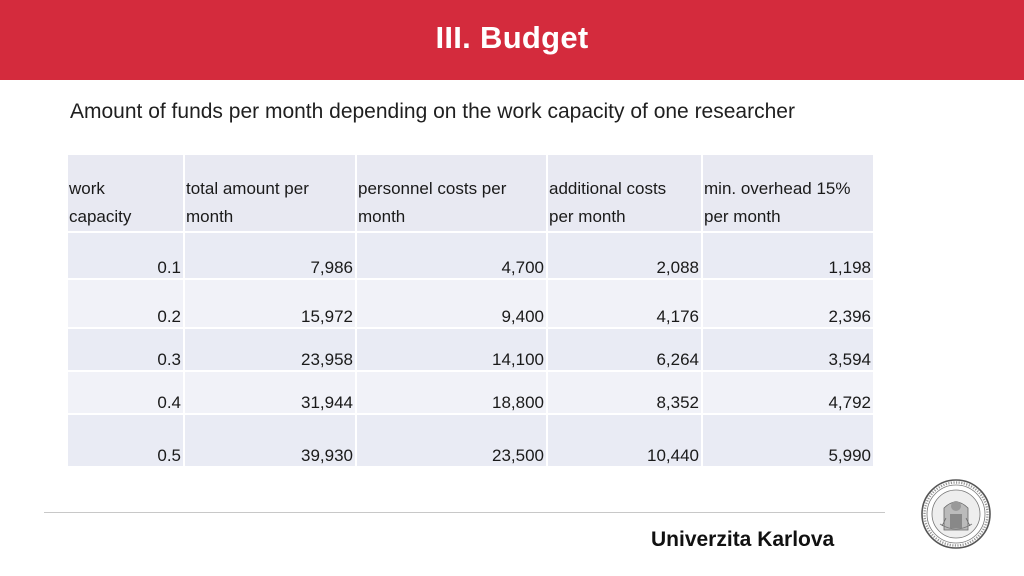 The width and height of the screenshot is (1024, 576). I want to click on cell-total-amount: 39,930, so click(270, 439).